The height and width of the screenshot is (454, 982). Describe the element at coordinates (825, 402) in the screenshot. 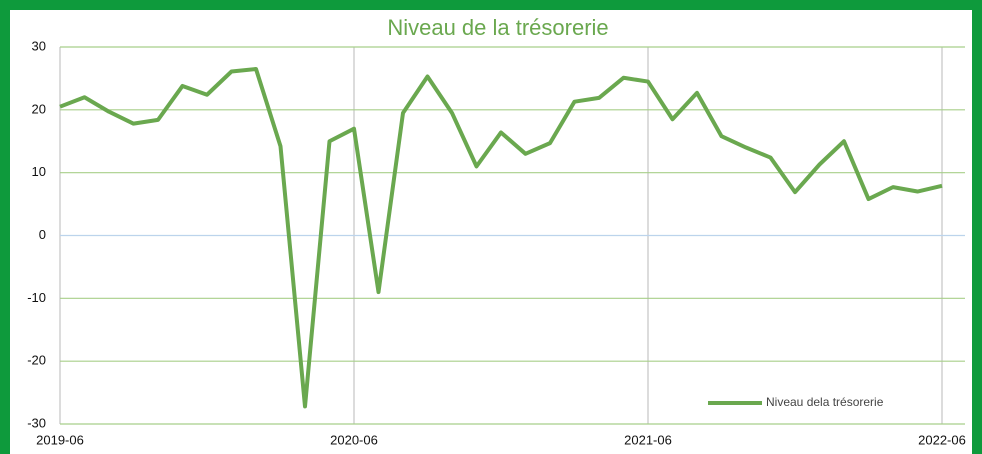

I see `legend-label: Niveau dela trésorerie` at that location.